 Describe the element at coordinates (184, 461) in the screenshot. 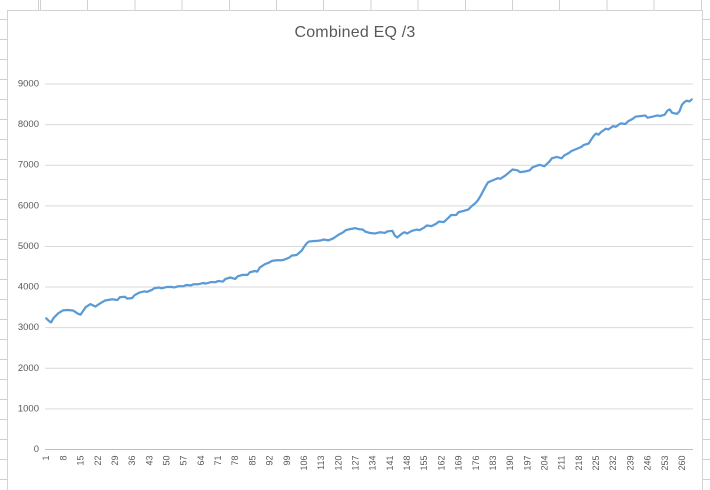

I see `x-axis-label: 57` at that location.